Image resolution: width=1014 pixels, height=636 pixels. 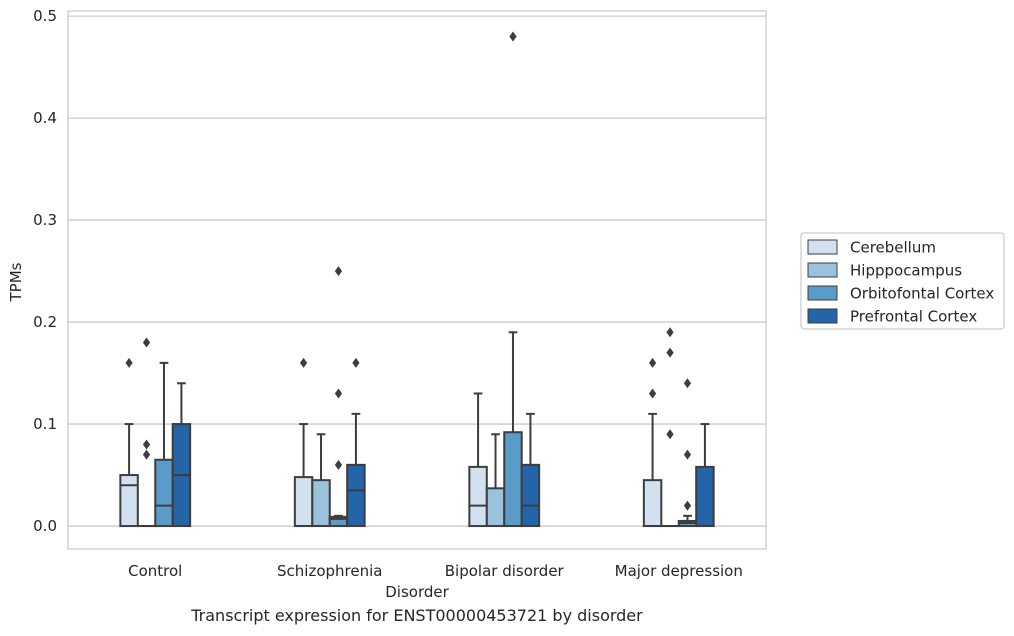 I want to click on y-tick-label: 0.3, so click(x=45, y=220).